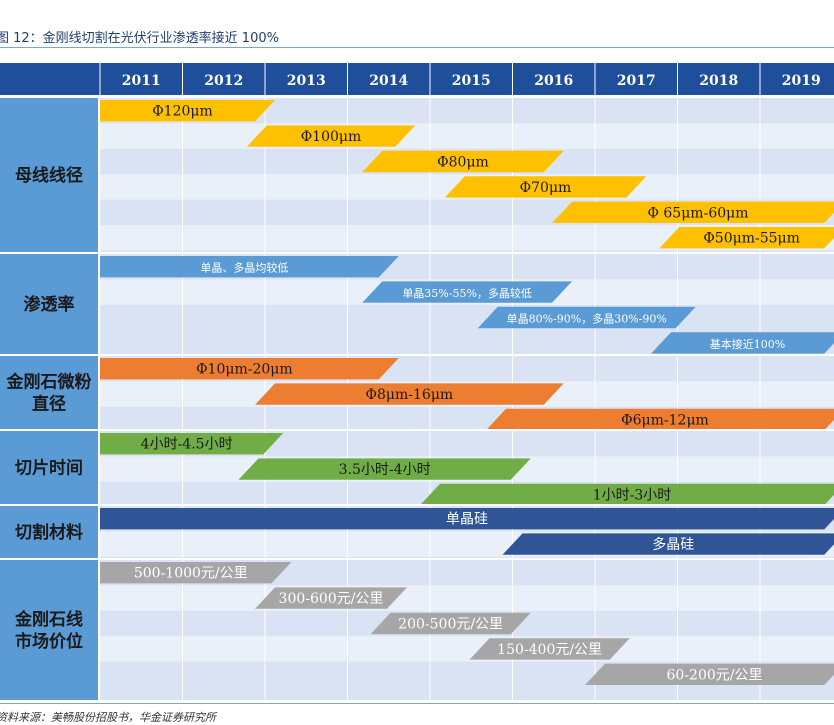 This screenshot has height=725, width=834. I want to click on bar-label: 多晶硅, so click(673, 544).